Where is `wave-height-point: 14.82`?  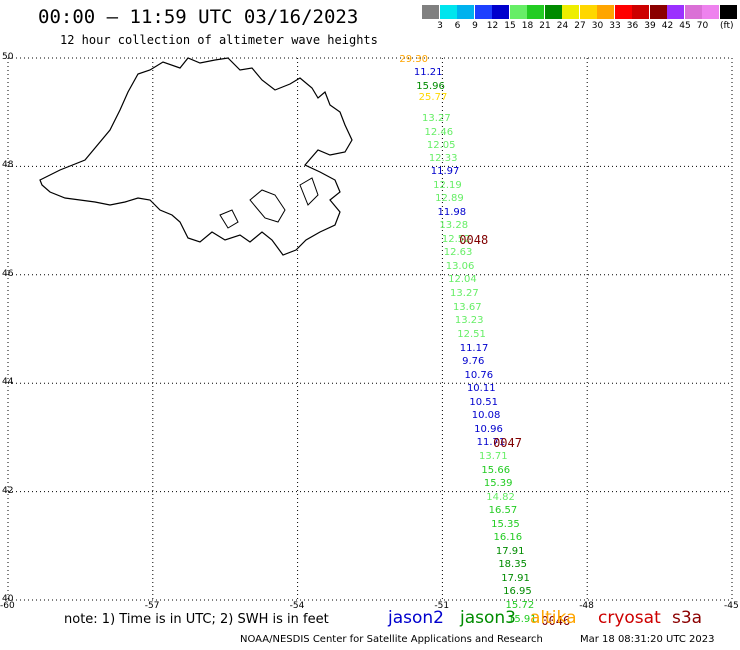
wave-height-point: 14.82 is located at coordinates (500, 497).